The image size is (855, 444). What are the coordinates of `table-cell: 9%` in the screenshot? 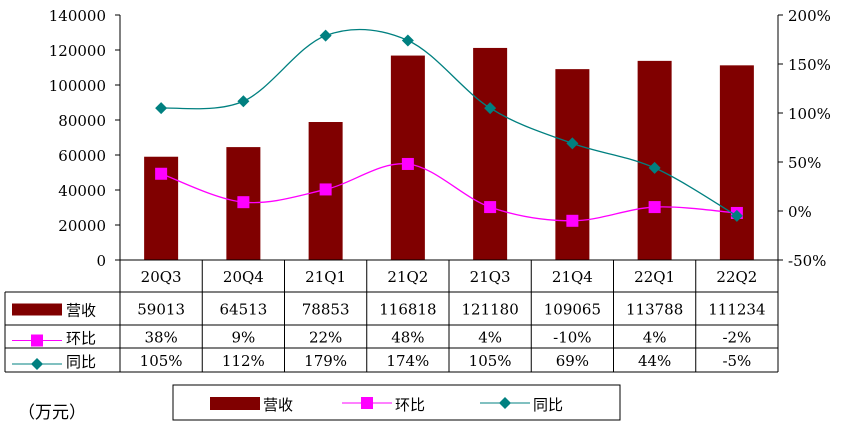 It's located at (243, 338).